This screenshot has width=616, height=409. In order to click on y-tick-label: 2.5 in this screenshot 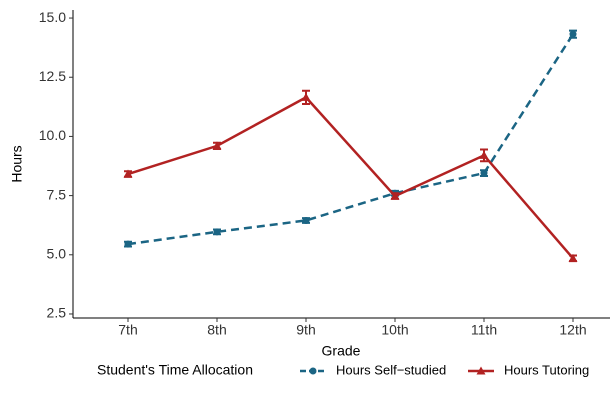, I will do `click(57, 313)`.